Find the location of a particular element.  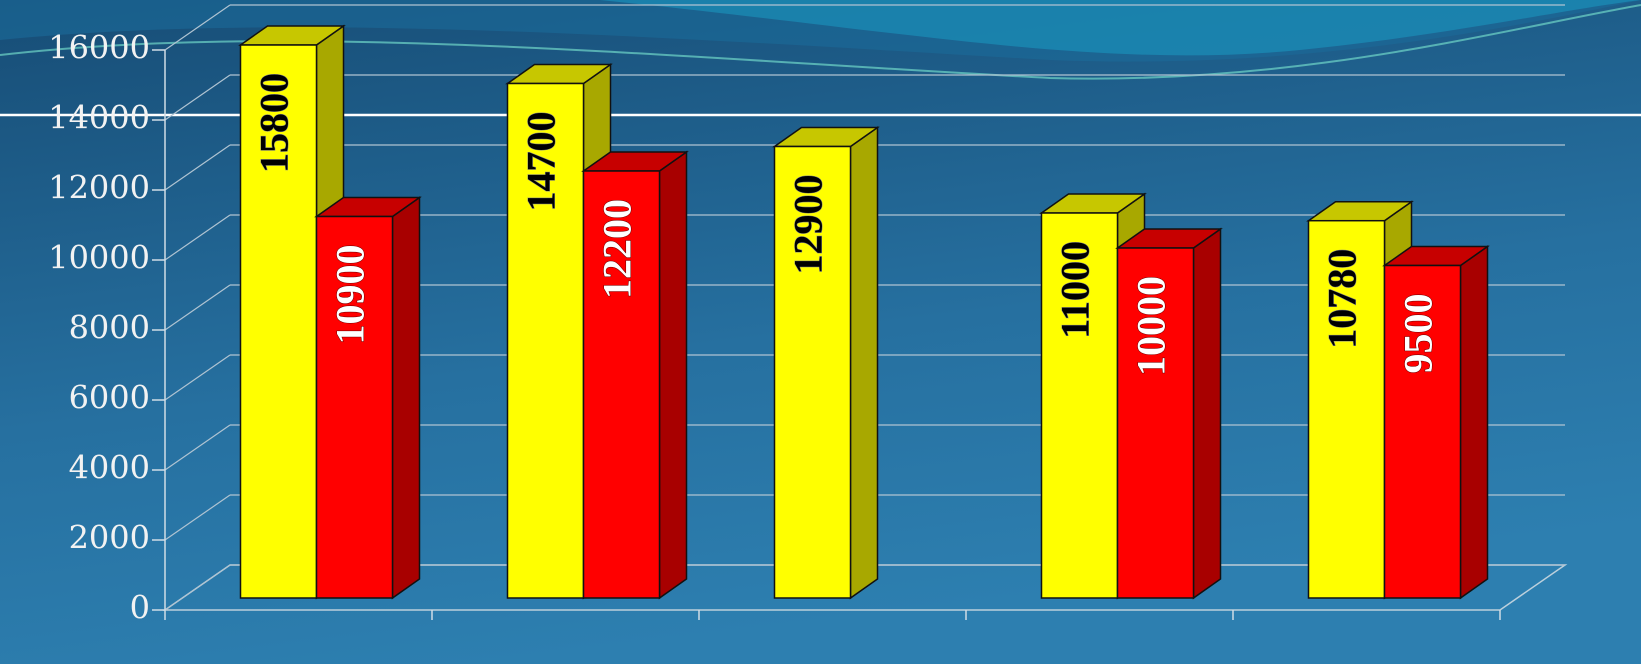

y-tick-label: 0 is located at coordinates (140, 608).